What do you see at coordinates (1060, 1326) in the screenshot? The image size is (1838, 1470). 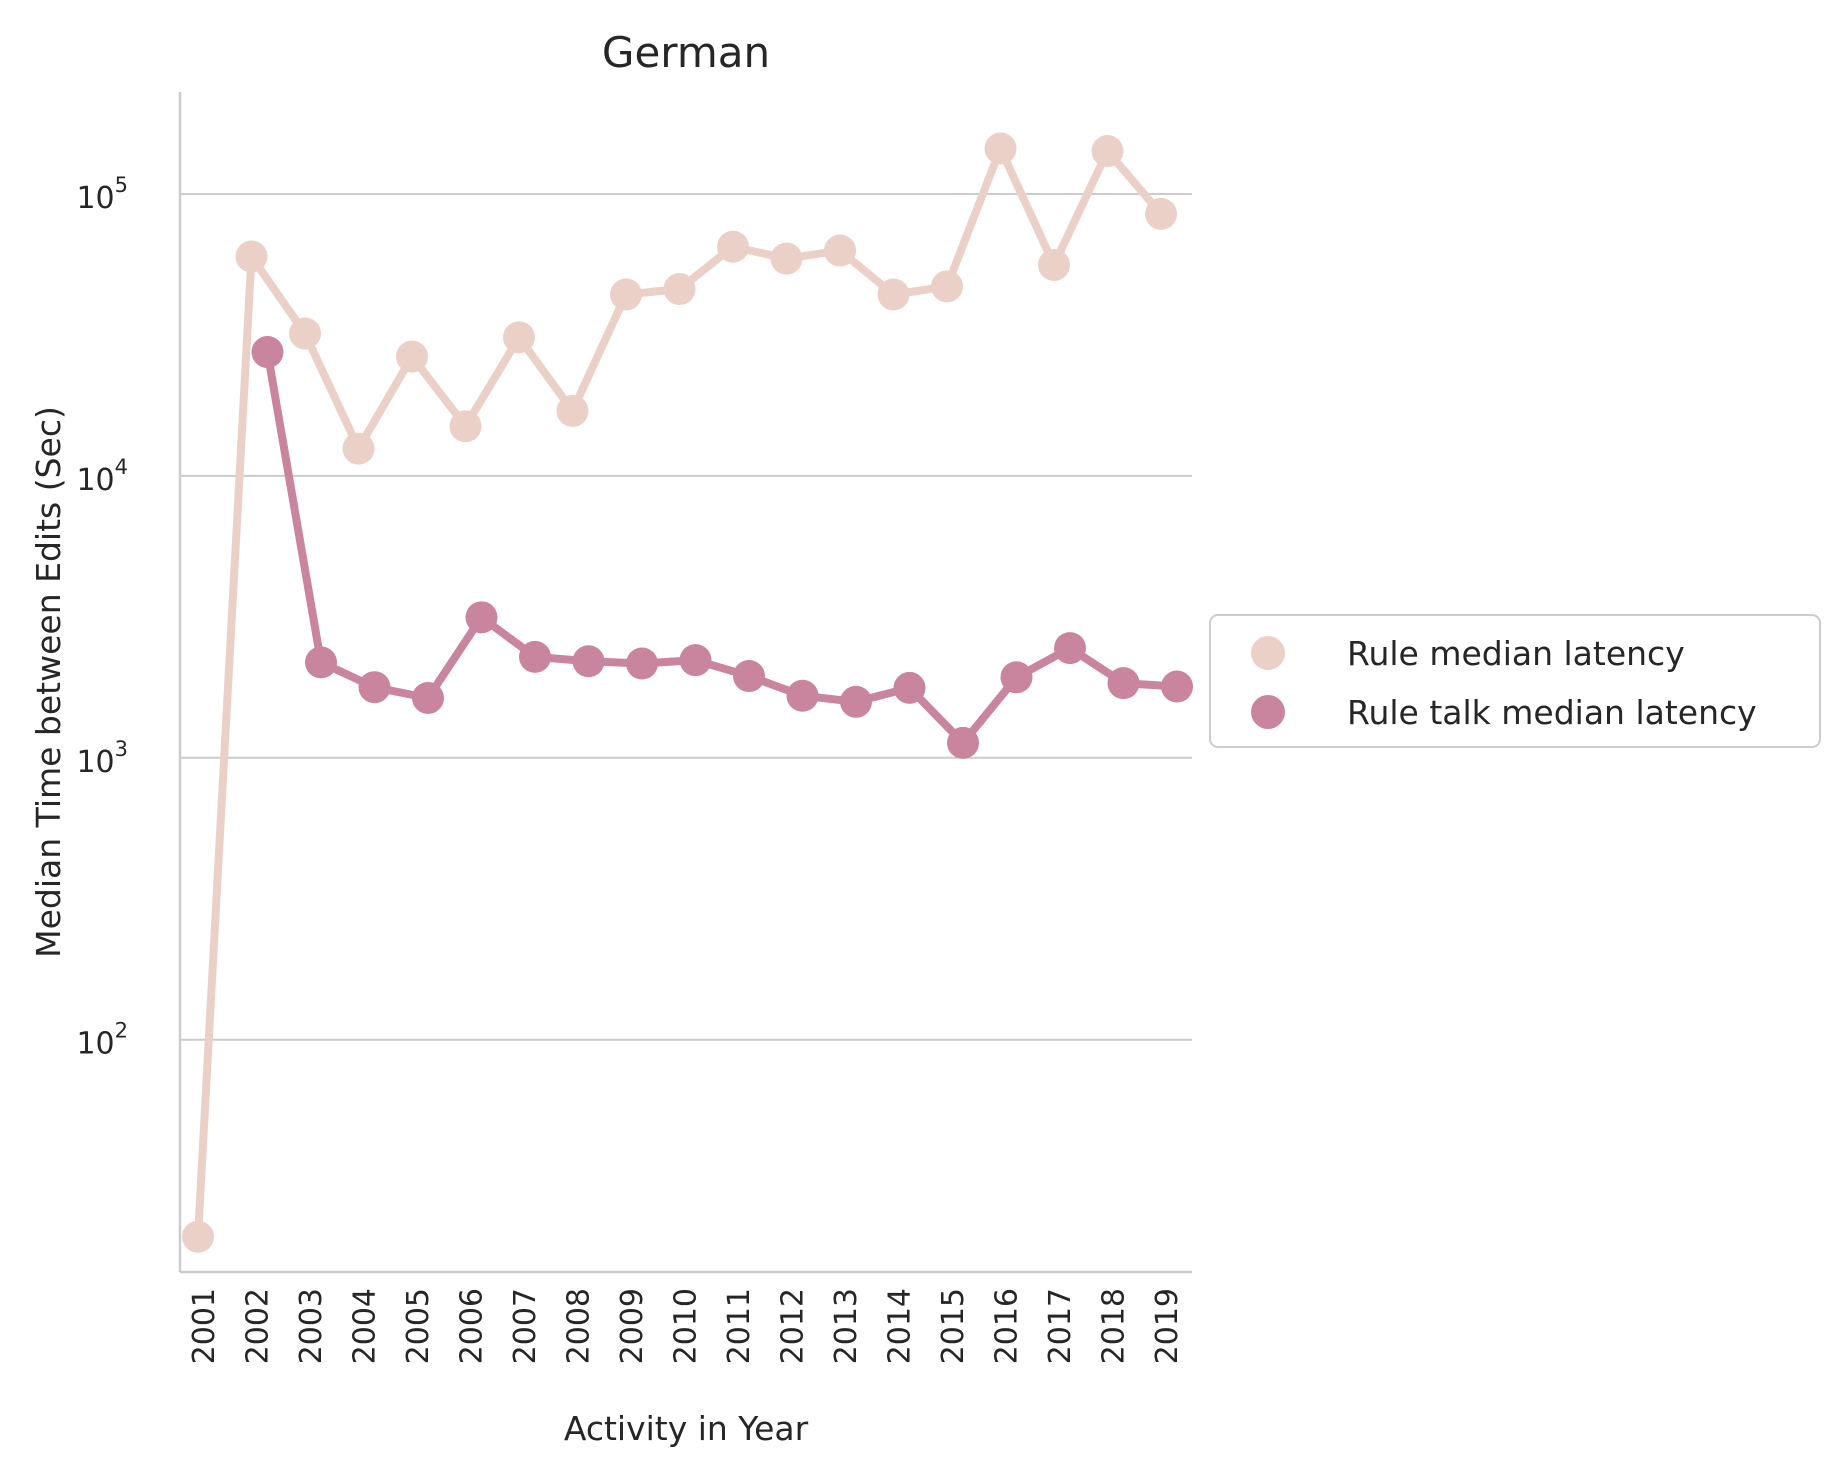 I see `x-tick-label: 2017` at bounding box center [1060, 1326].